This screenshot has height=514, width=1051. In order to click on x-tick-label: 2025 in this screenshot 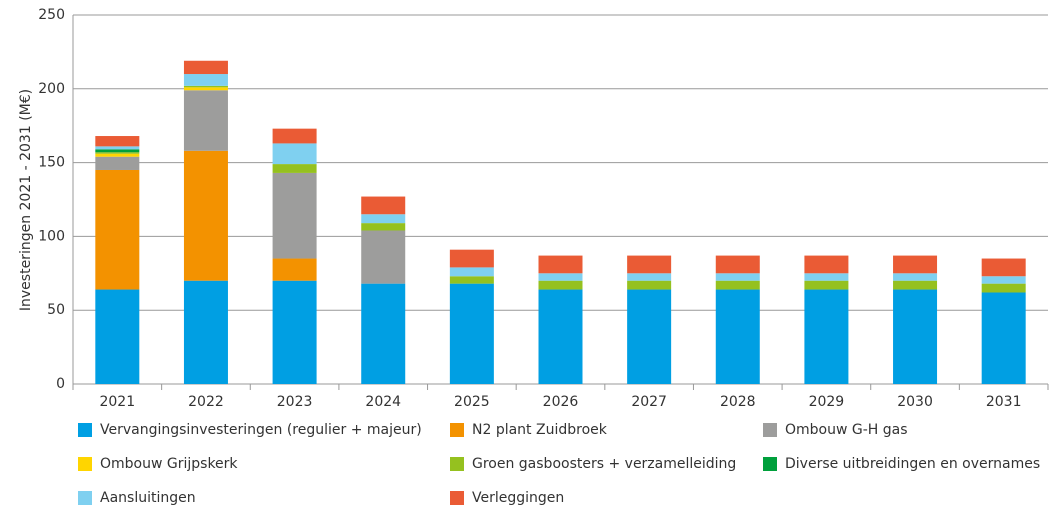, I will do `click(472, 402)`.